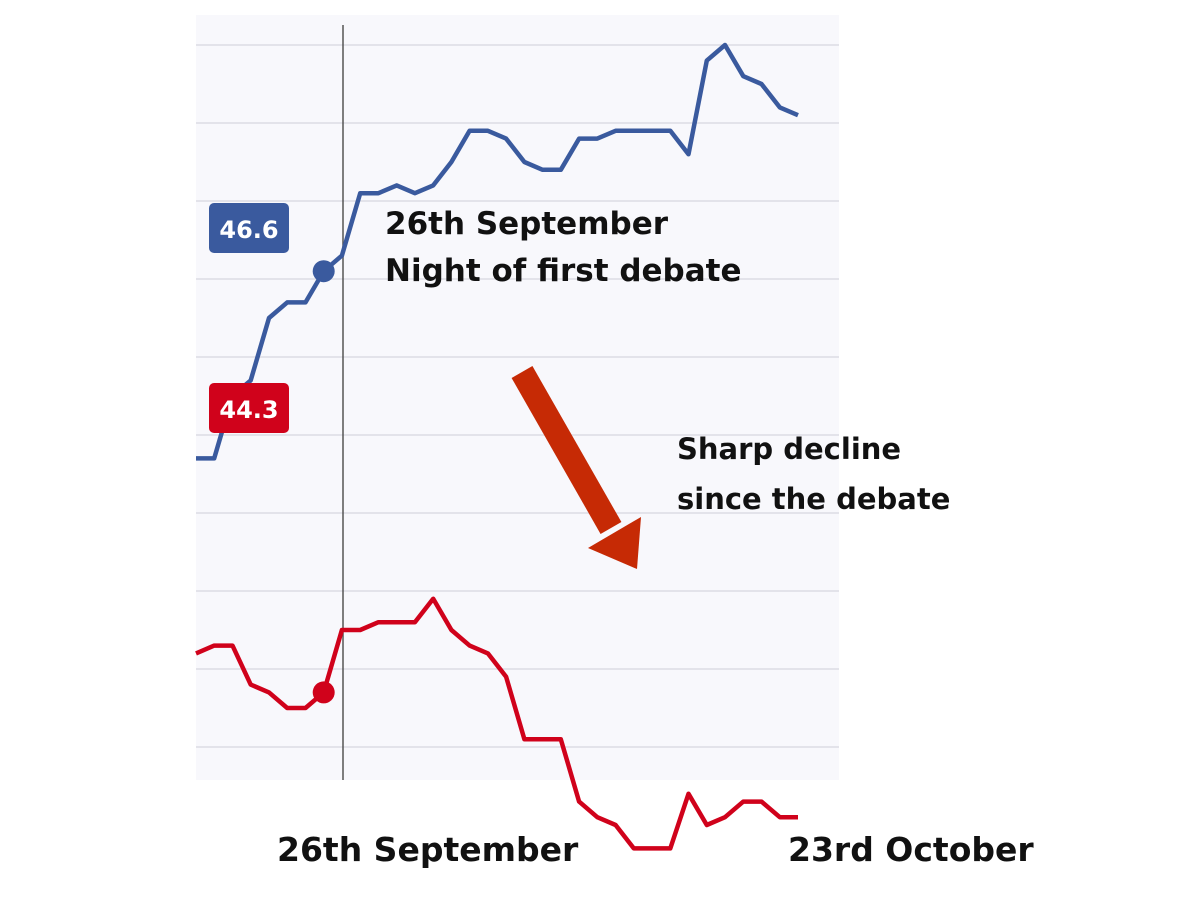 The width and height of the screenshot is (1200, 900). I want to click on x-axis-label-end: 23rd October, so click(911, 849).